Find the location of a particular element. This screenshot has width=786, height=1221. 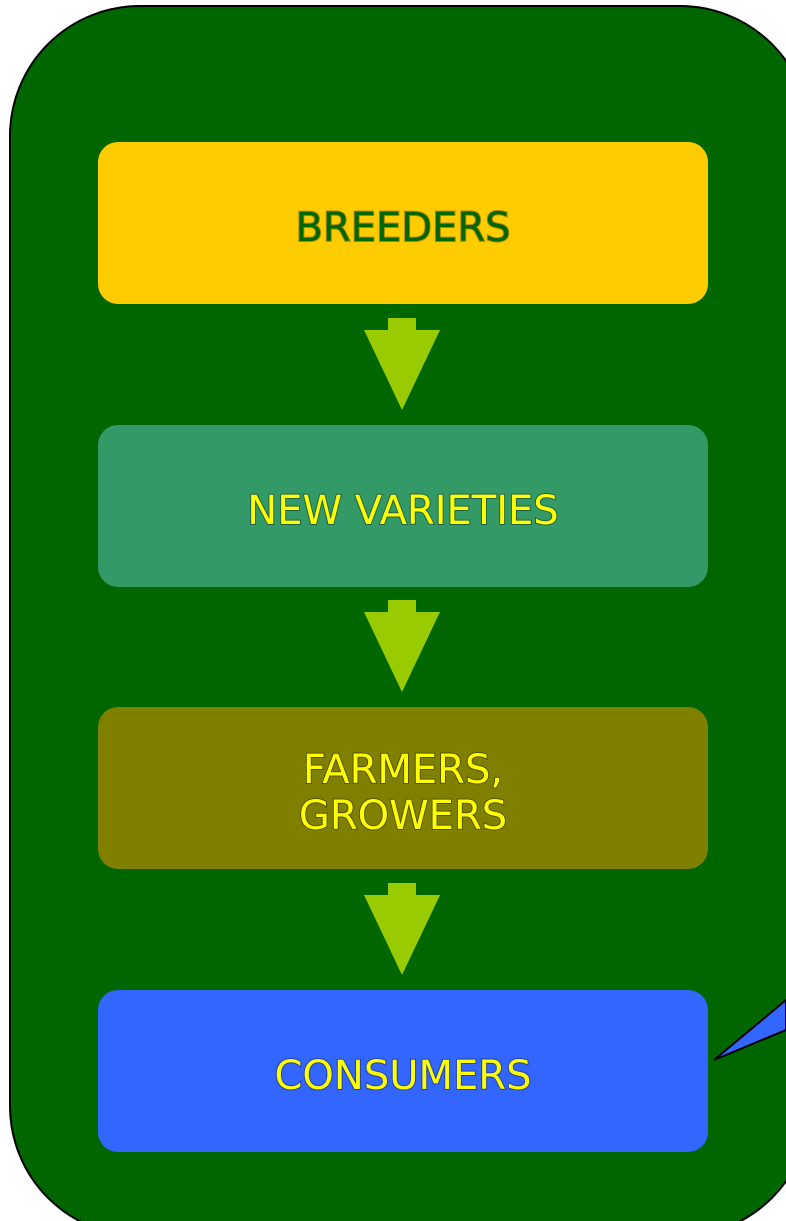

callout-tail is located at coordinates (749, 1029).